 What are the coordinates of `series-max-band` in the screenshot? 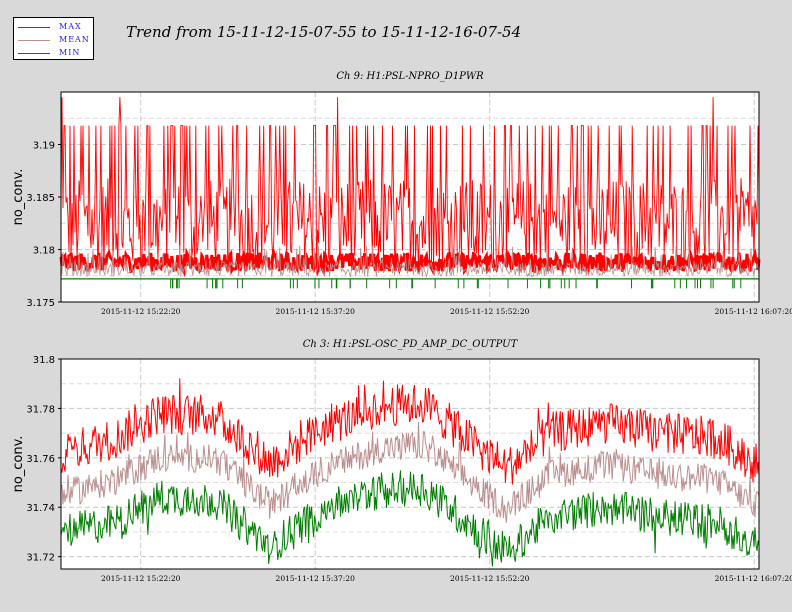 It's located at (410, 262).